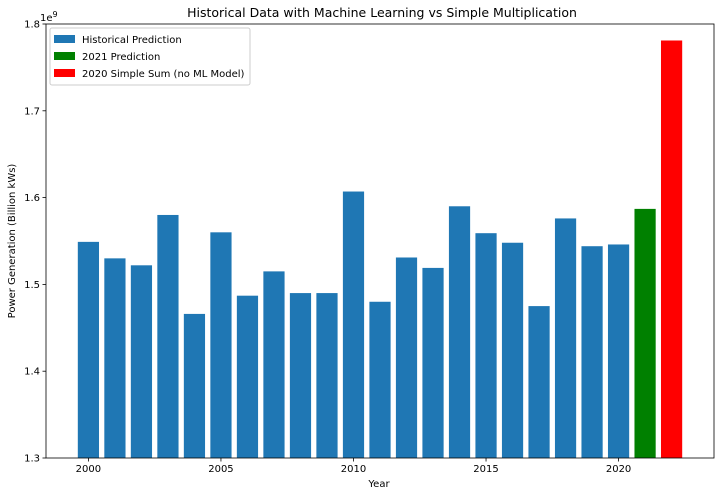 The width and height of the screenshot is (720, 500). Describe the element at coordinates (32, 459) in the screenshot. I see `y-tick-label: 1.3` at that location.